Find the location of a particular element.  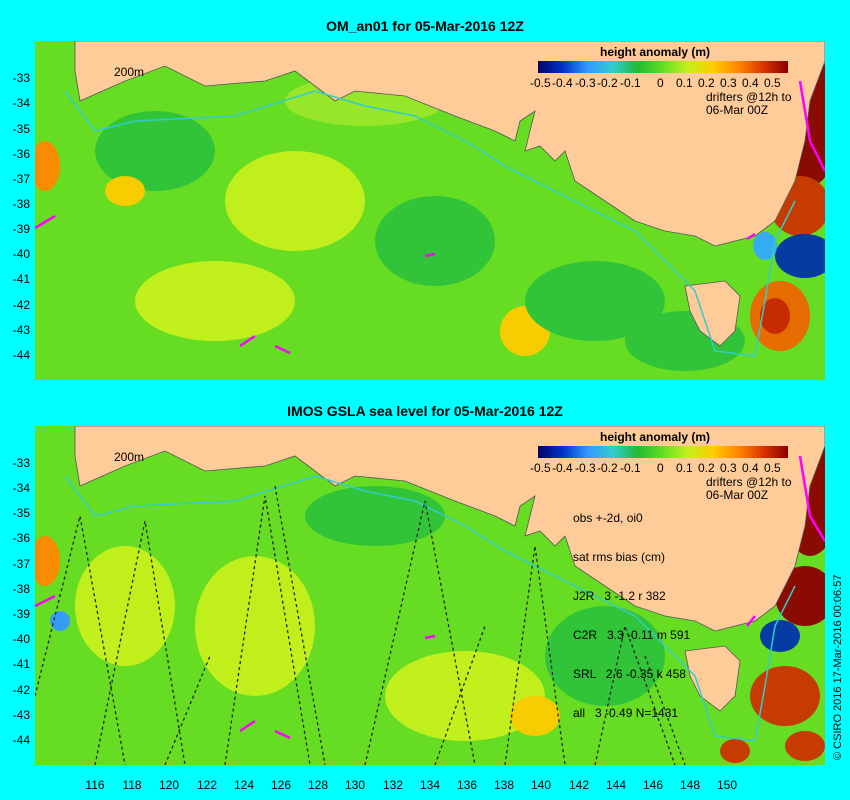

x-tick-label: 130 is located at coordinates (355, 785).